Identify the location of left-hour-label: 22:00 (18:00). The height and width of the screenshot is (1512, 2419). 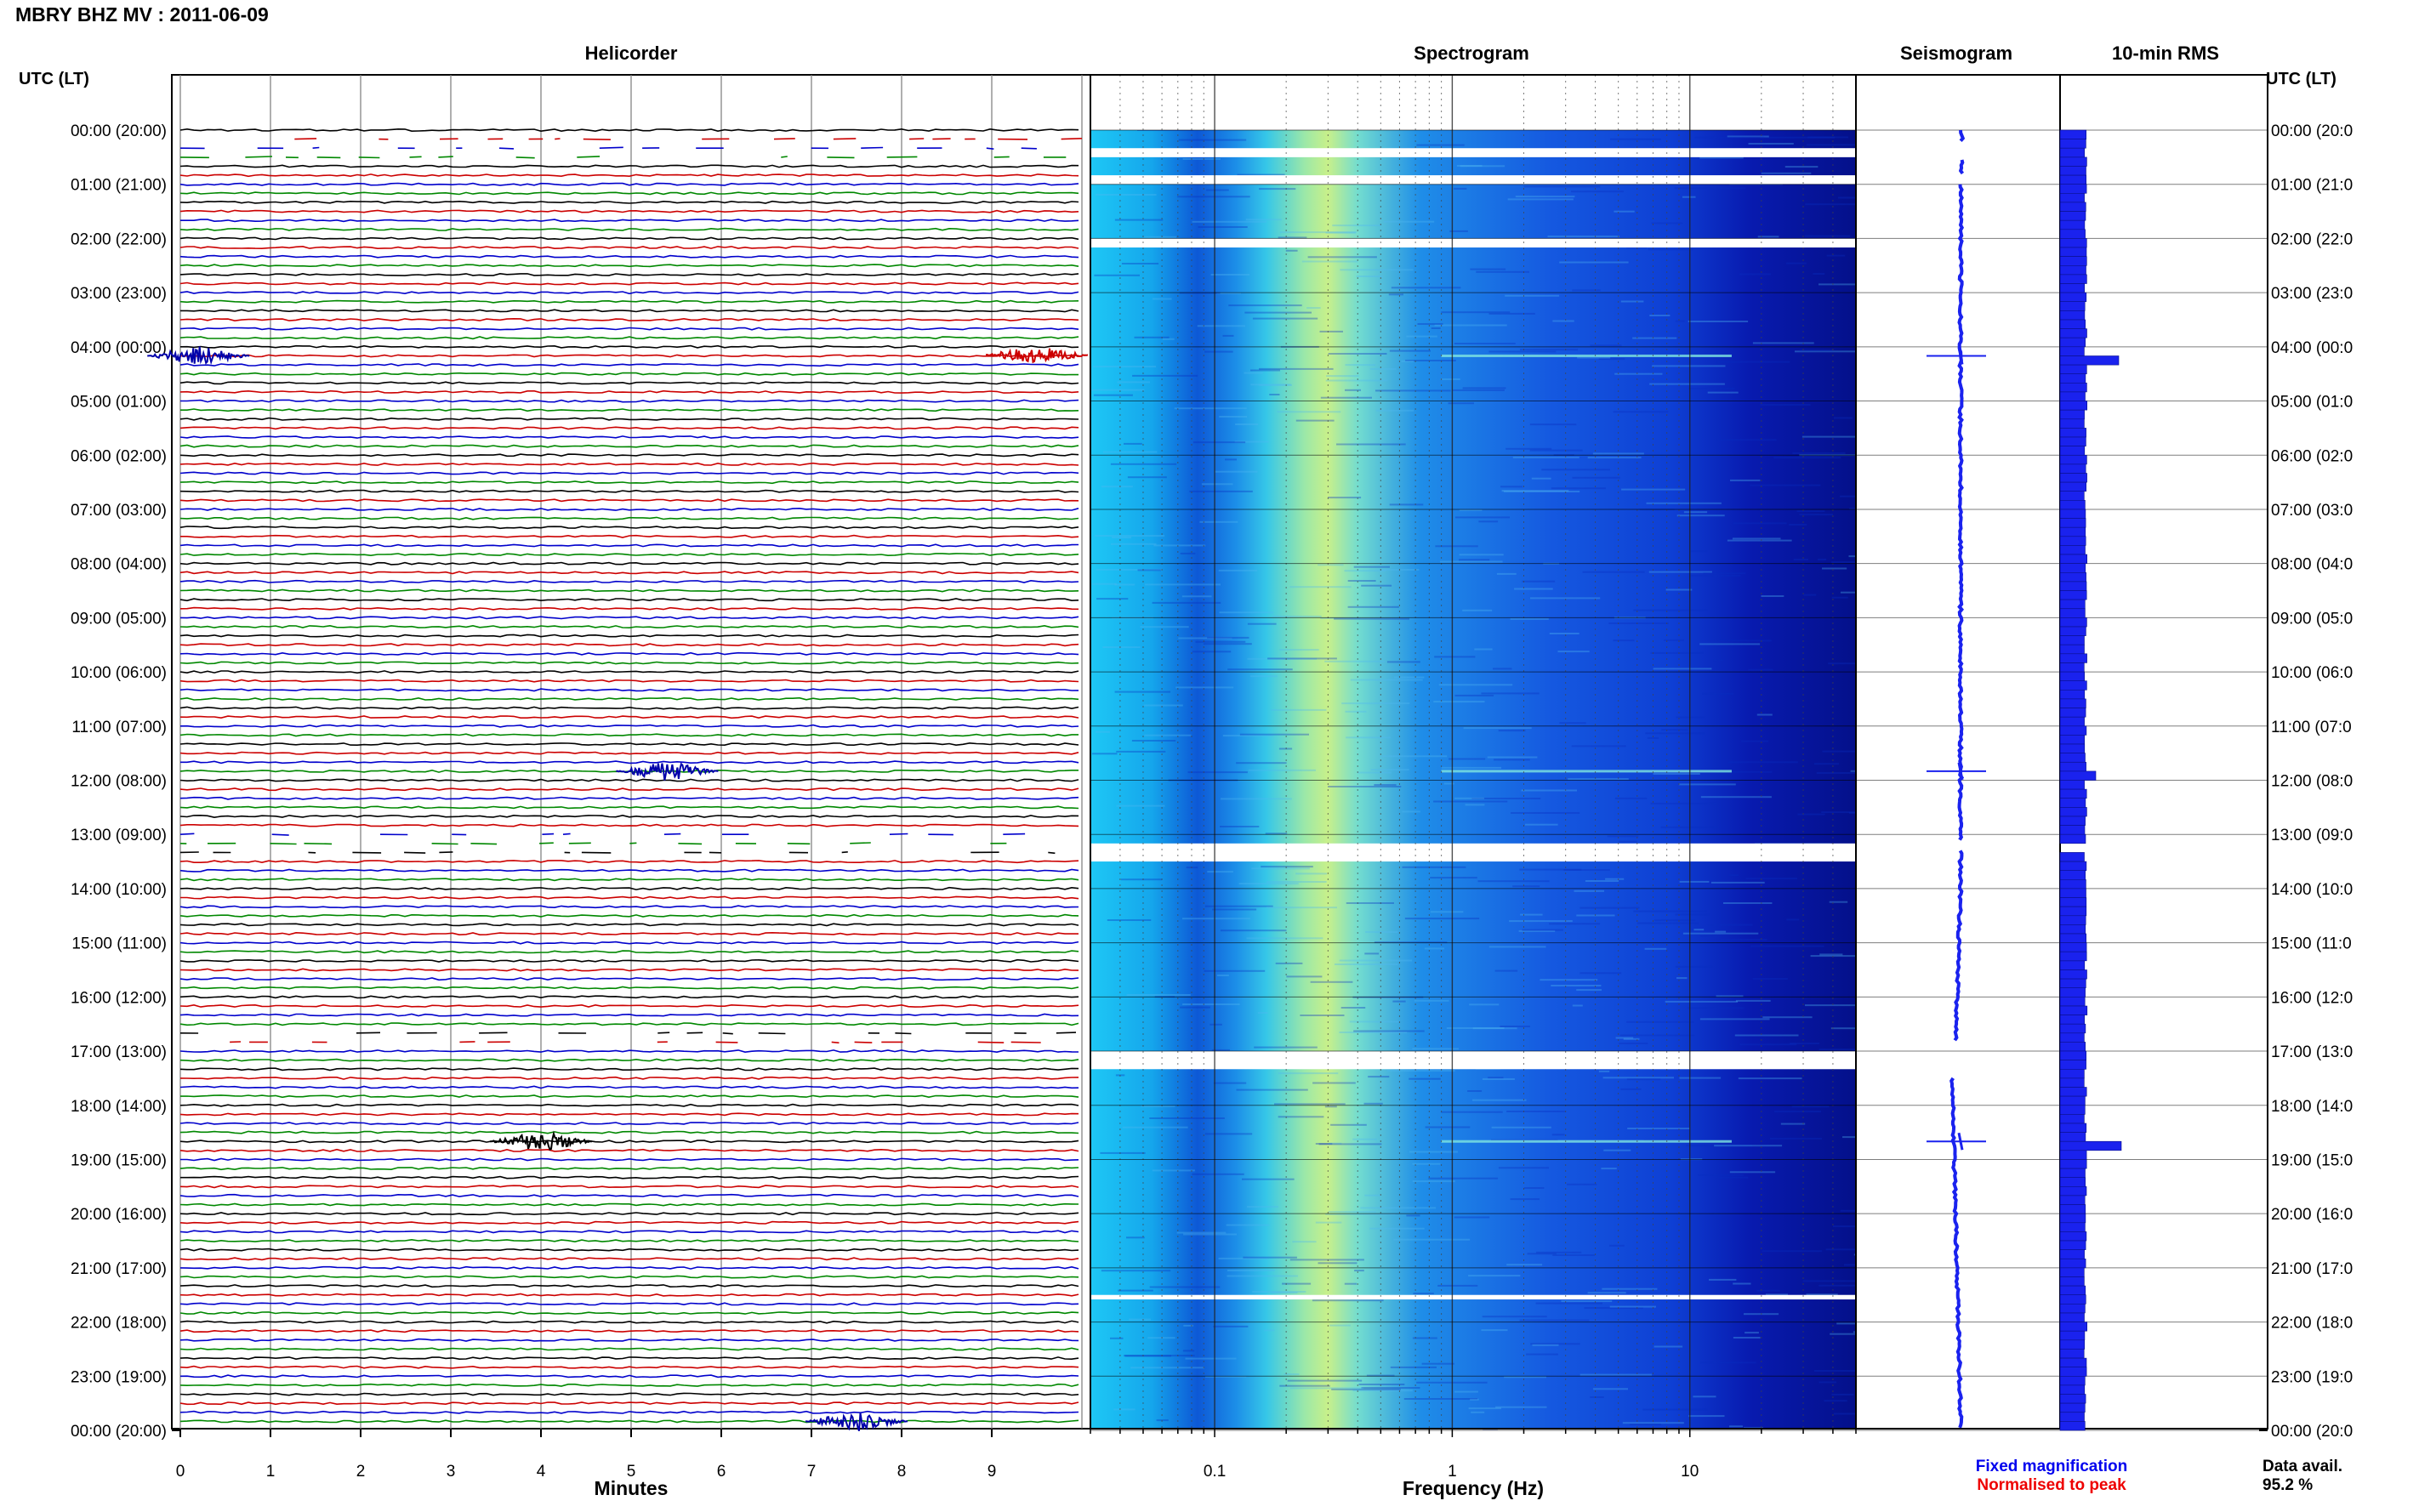
(119, 1324).